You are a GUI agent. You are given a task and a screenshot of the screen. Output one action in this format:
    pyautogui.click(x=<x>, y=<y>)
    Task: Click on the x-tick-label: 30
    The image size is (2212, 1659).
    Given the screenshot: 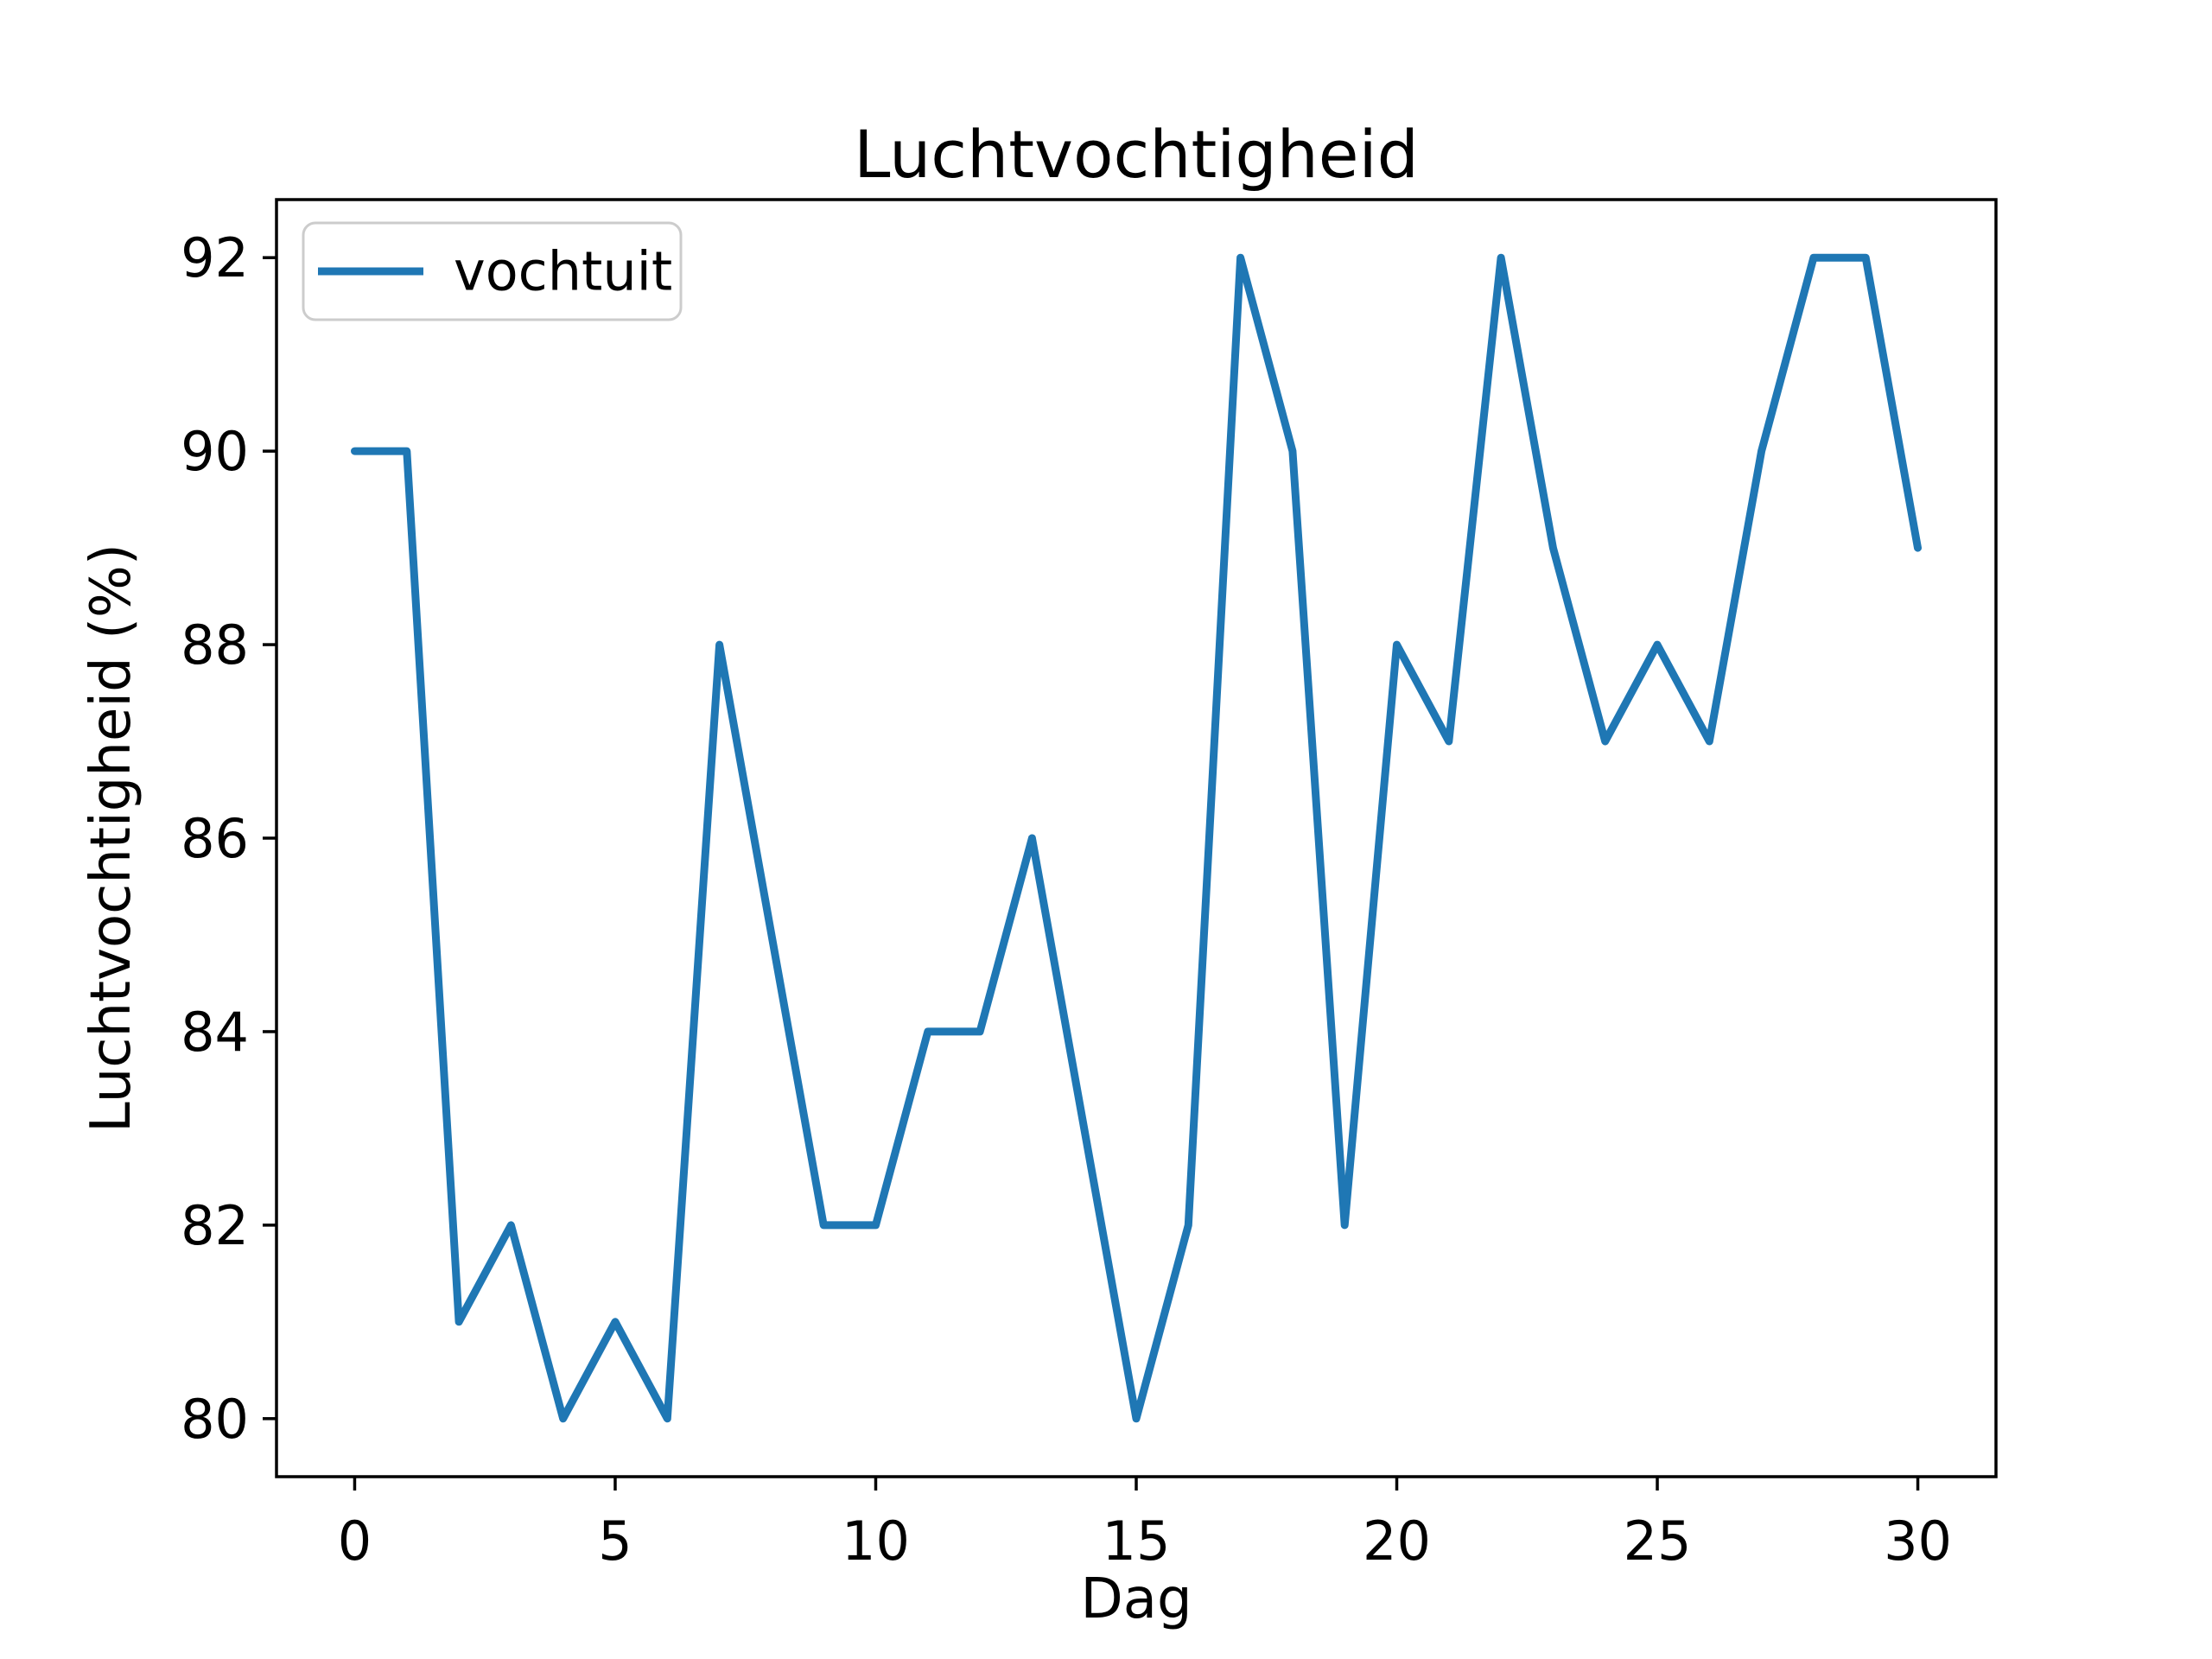 What is the action you would take?
    pyautogui.click(x=1918, y=1541)
    